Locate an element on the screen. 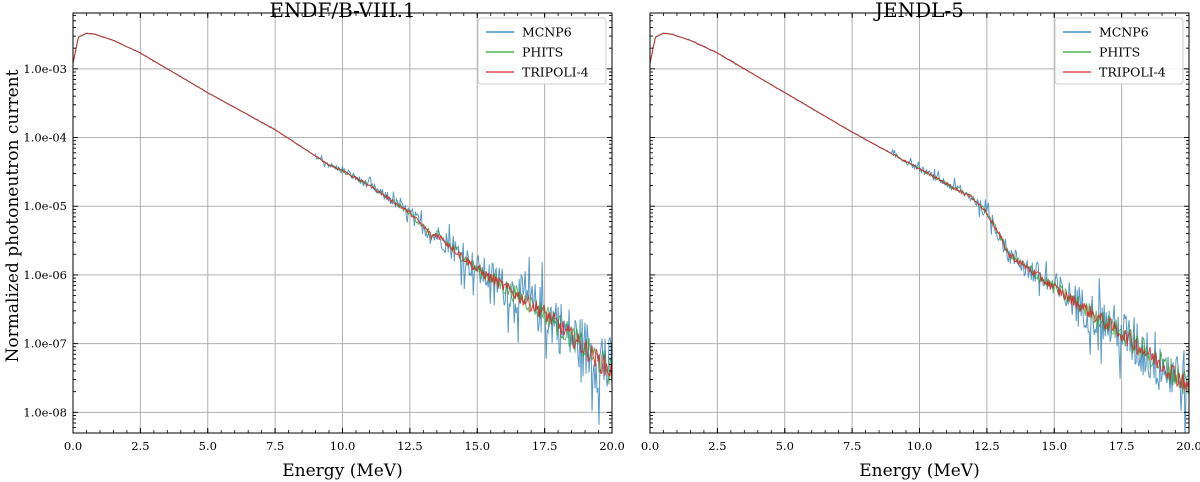 Image resolution: width=1200 pixels, height=482 pixels. y-tick-label: 1.0e-04 is located at coordinates (45, 138).